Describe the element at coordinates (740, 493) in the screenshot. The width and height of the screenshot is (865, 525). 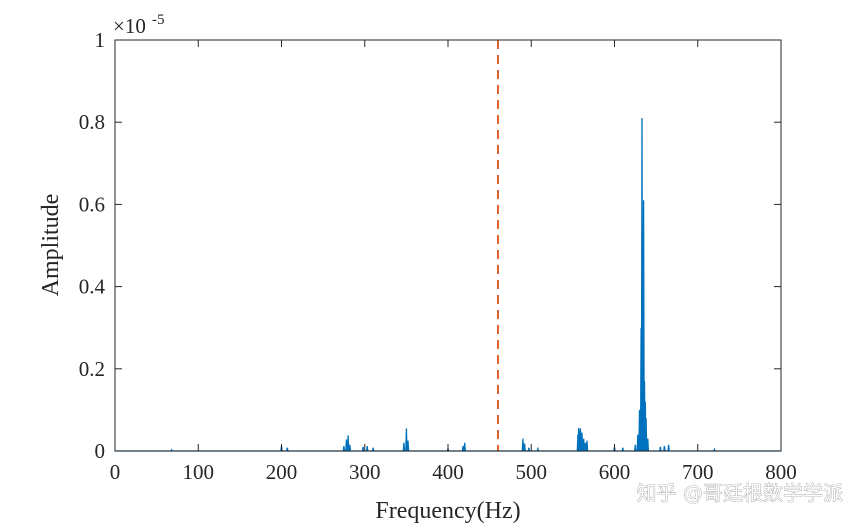
I see `watermark-text: 知乎 @哥廷根数学学派` at that location.